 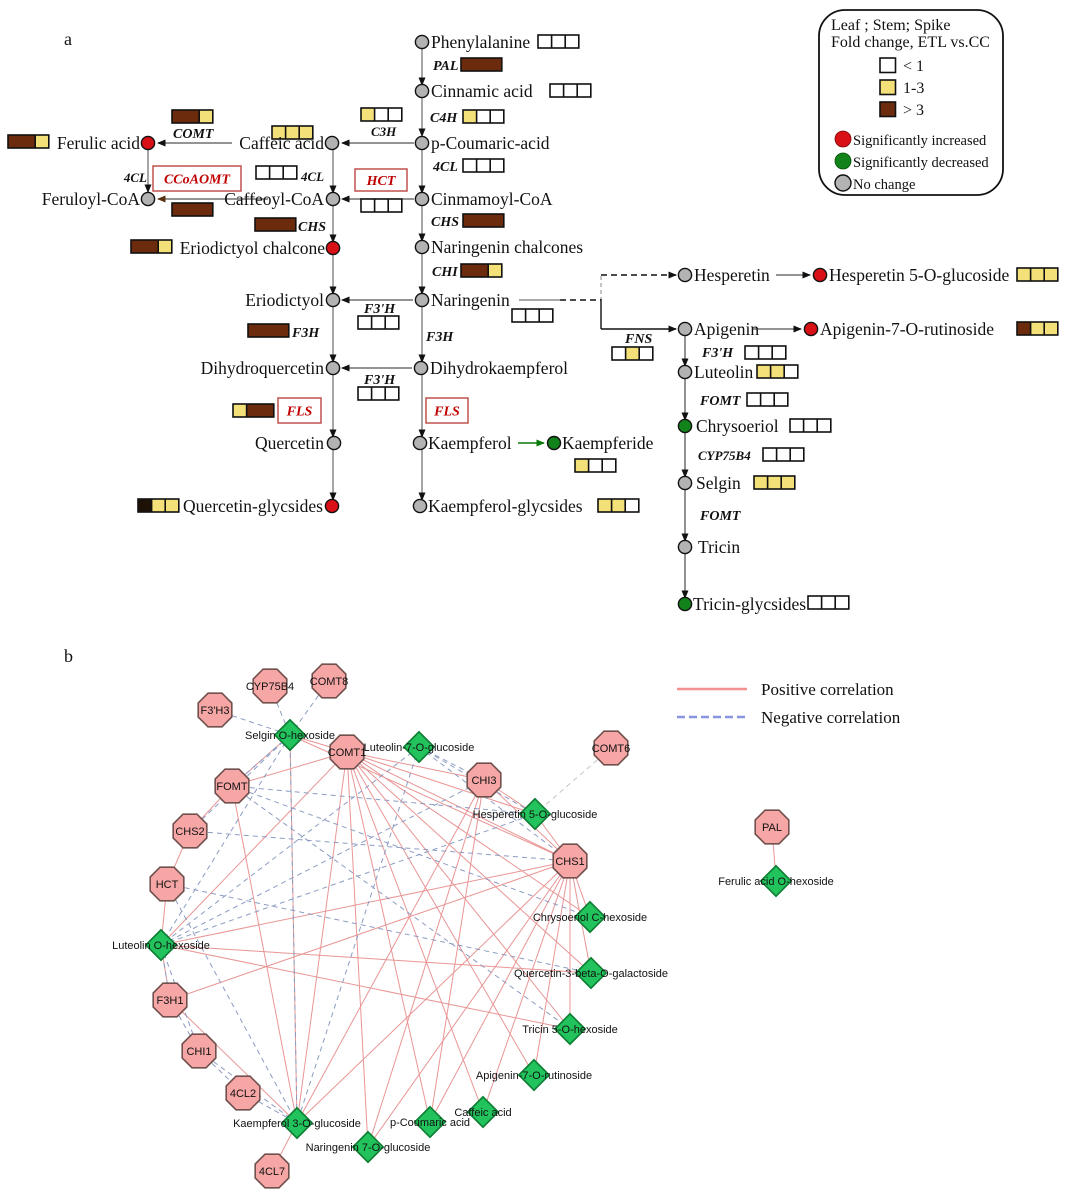 I want to click on svg-text: COMT1, so click(x=347, y=753).